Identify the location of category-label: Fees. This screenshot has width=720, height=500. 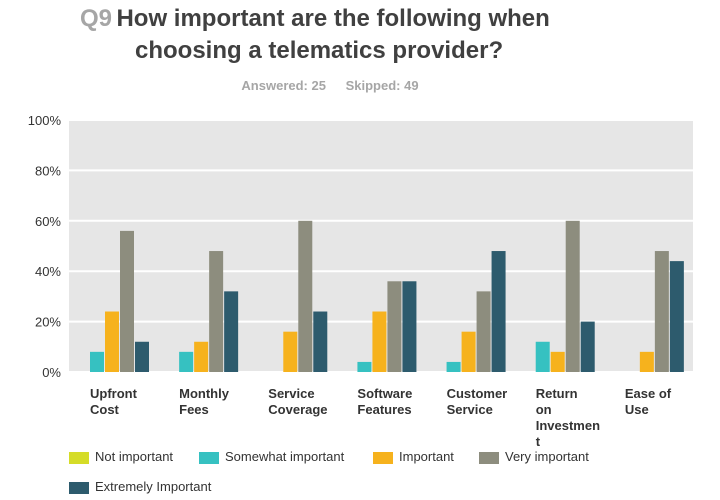
(194, 409).